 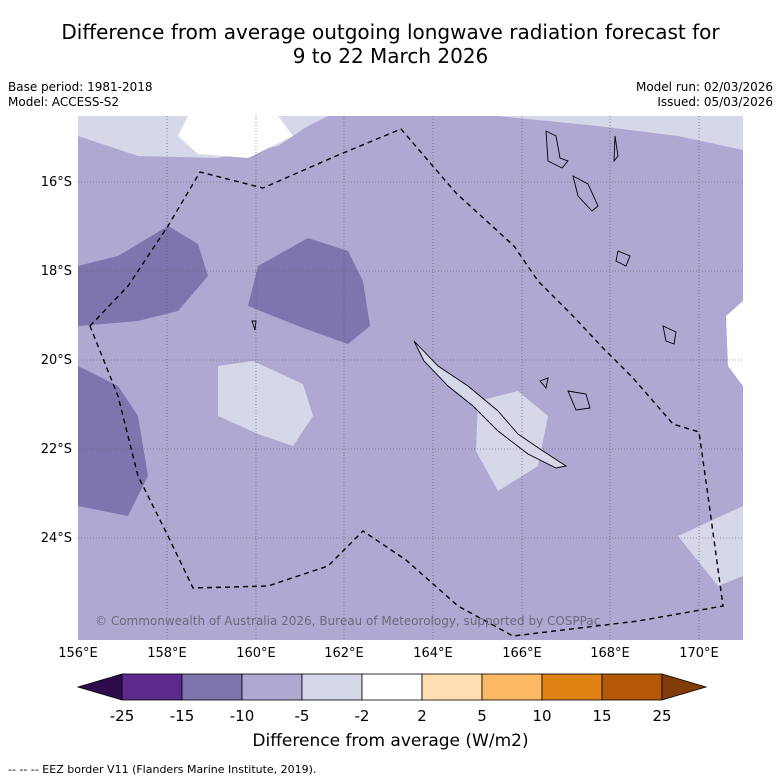 What do you see at coordinates (433, 653) in the screenshot?
I see `lon-label-164: 164°E` at bounding box center [433, 653].